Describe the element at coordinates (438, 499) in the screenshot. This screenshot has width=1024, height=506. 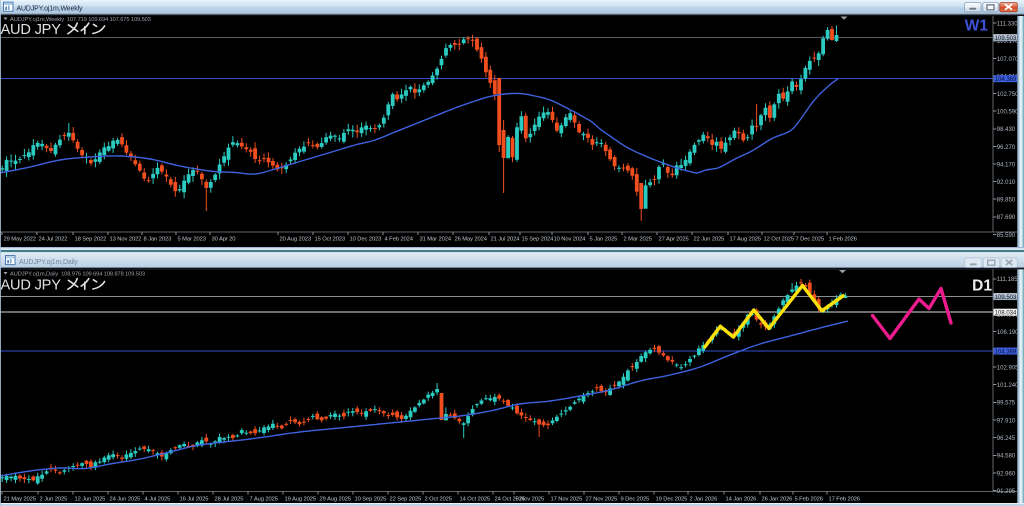
I see `svg-text: 2 Oct 2025` at that location.